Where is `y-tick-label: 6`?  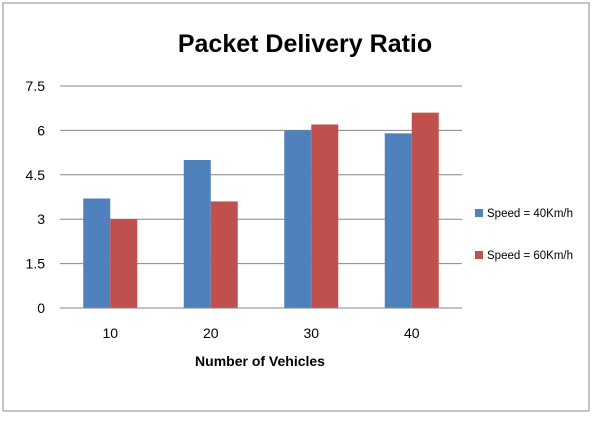
y-tick-label: 6 is located at coordinates (41, 130).